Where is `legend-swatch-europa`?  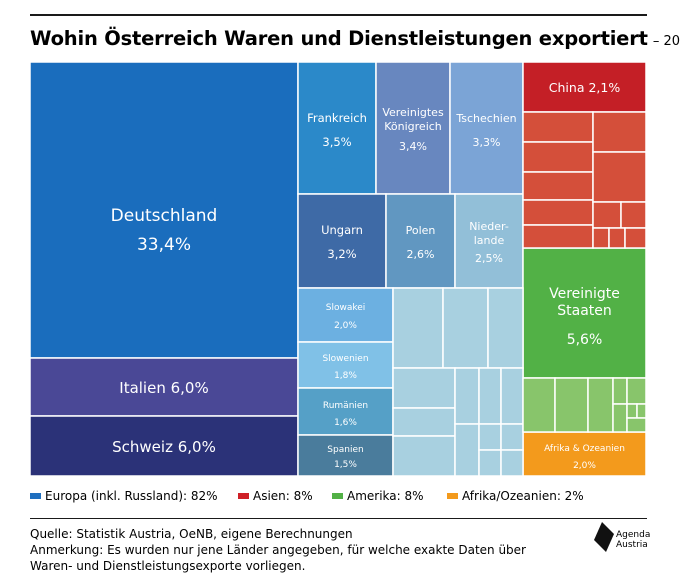 legend-swatch-europa is located at coordinates (35, 495).